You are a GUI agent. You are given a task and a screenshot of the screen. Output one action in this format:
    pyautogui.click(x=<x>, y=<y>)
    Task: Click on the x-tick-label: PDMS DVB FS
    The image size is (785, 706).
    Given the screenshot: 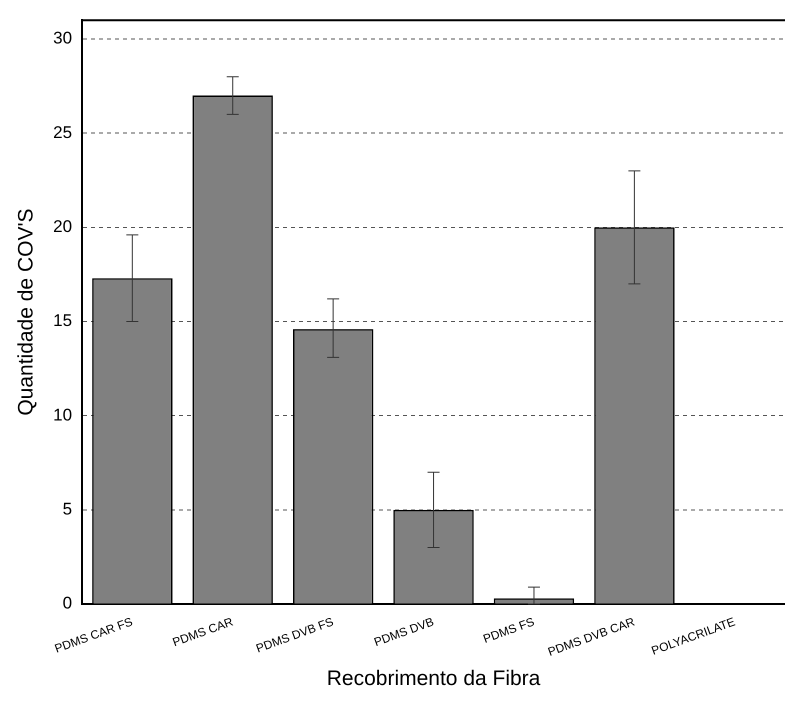 What is the action you would take?
    pyautogui.click(x=295, y=635)
    